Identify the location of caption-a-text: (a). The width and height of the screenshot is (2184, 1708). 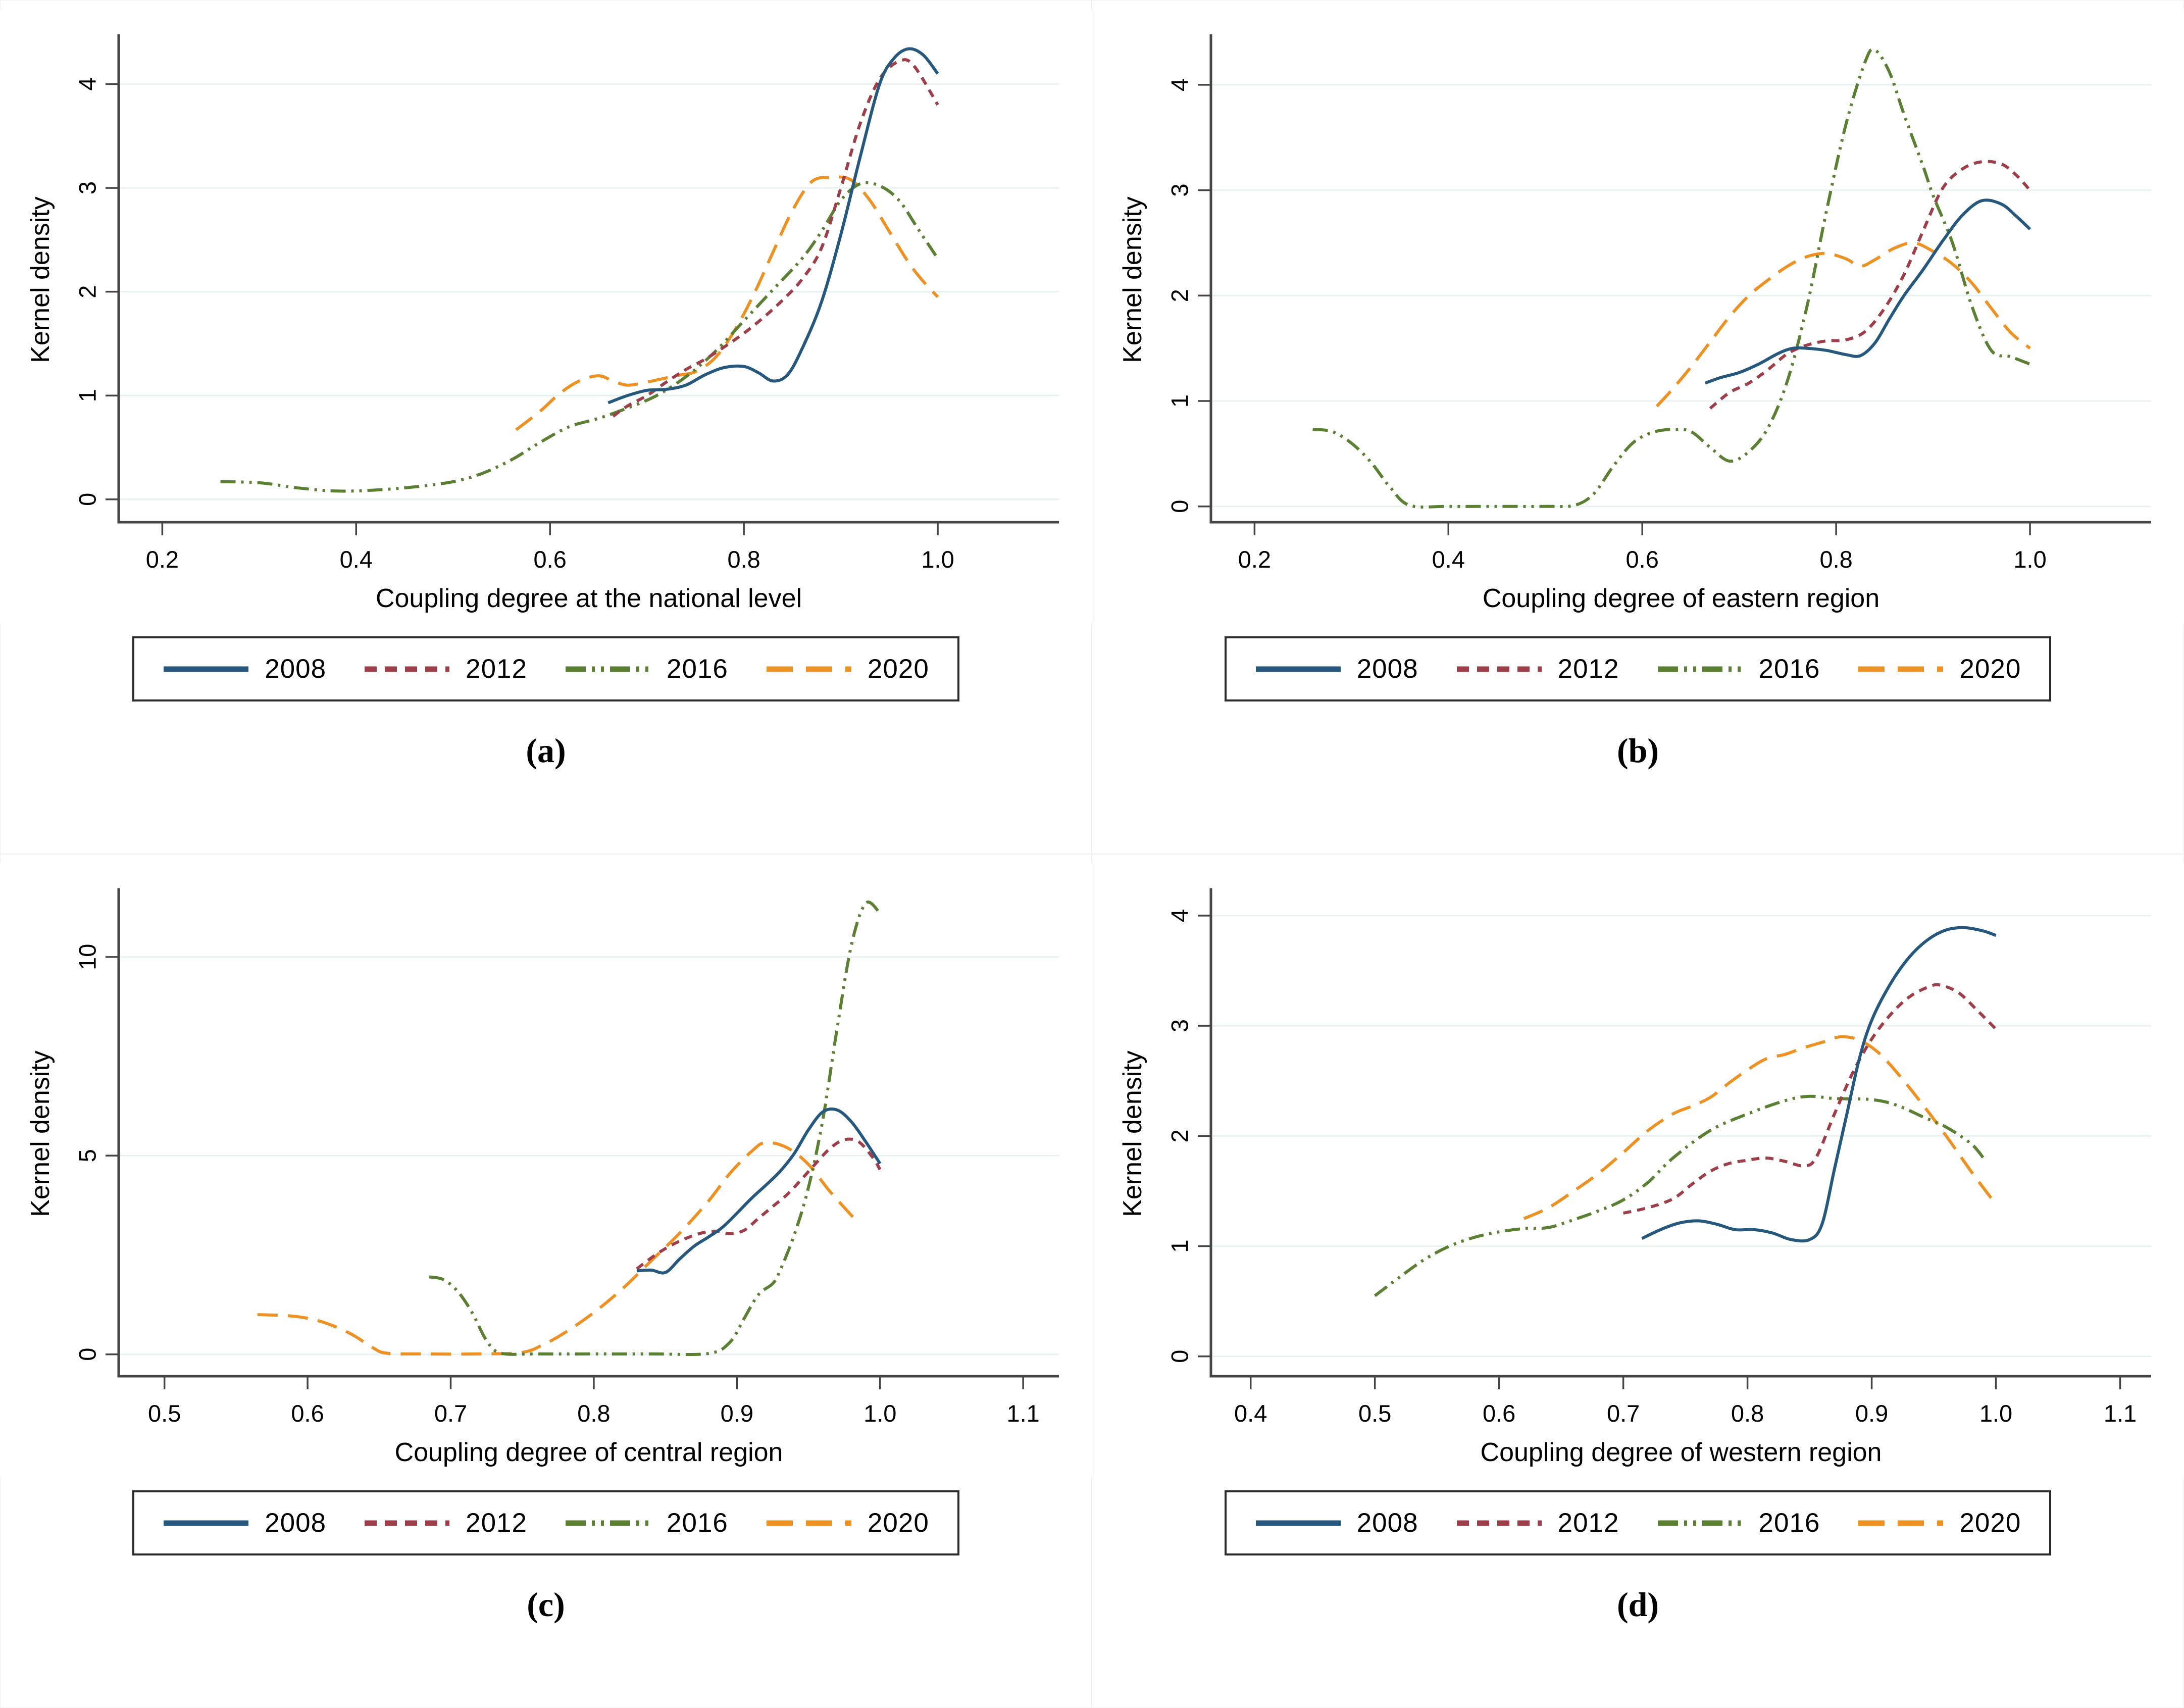
(546, 751).